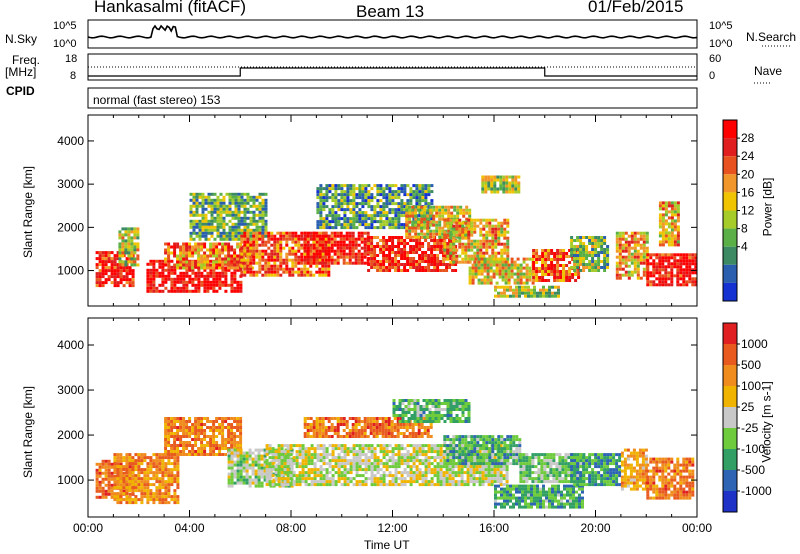 Image resolution: width=800 pixels, height=554 pixels. I want to click on cpid-label: CPID, so click(20, 91).